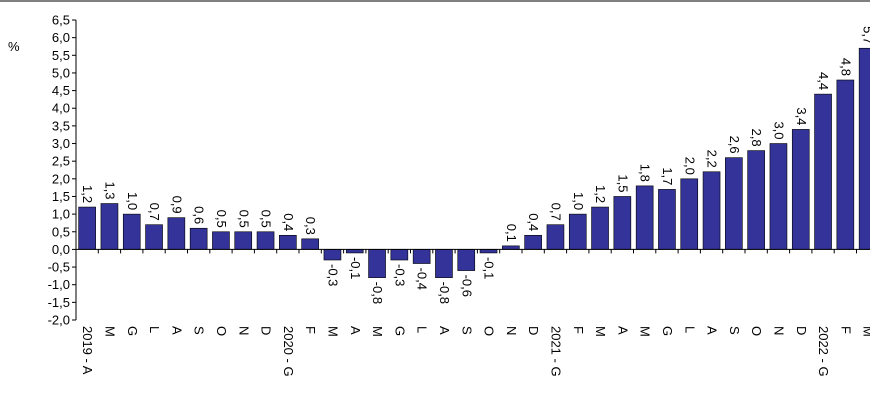  What do you see at coordinates (59, 267) in the screenshot?
I see `y-tick-label: -0,5` at bounding box center [59, 267].